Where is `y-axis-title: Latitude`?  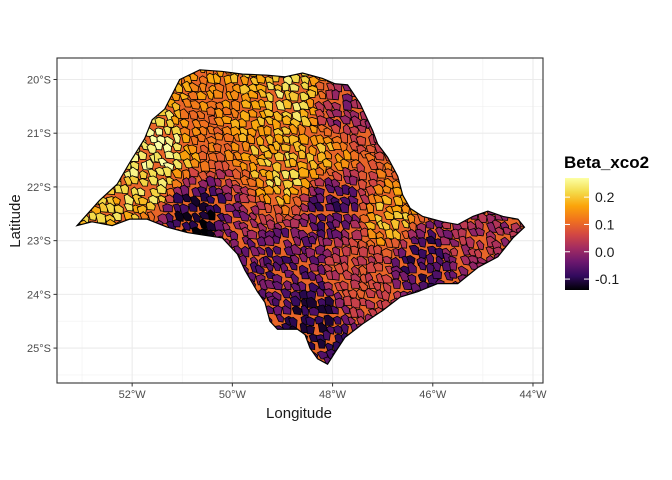 y-axis-title: Latitude is located at coordinates (15, 220).